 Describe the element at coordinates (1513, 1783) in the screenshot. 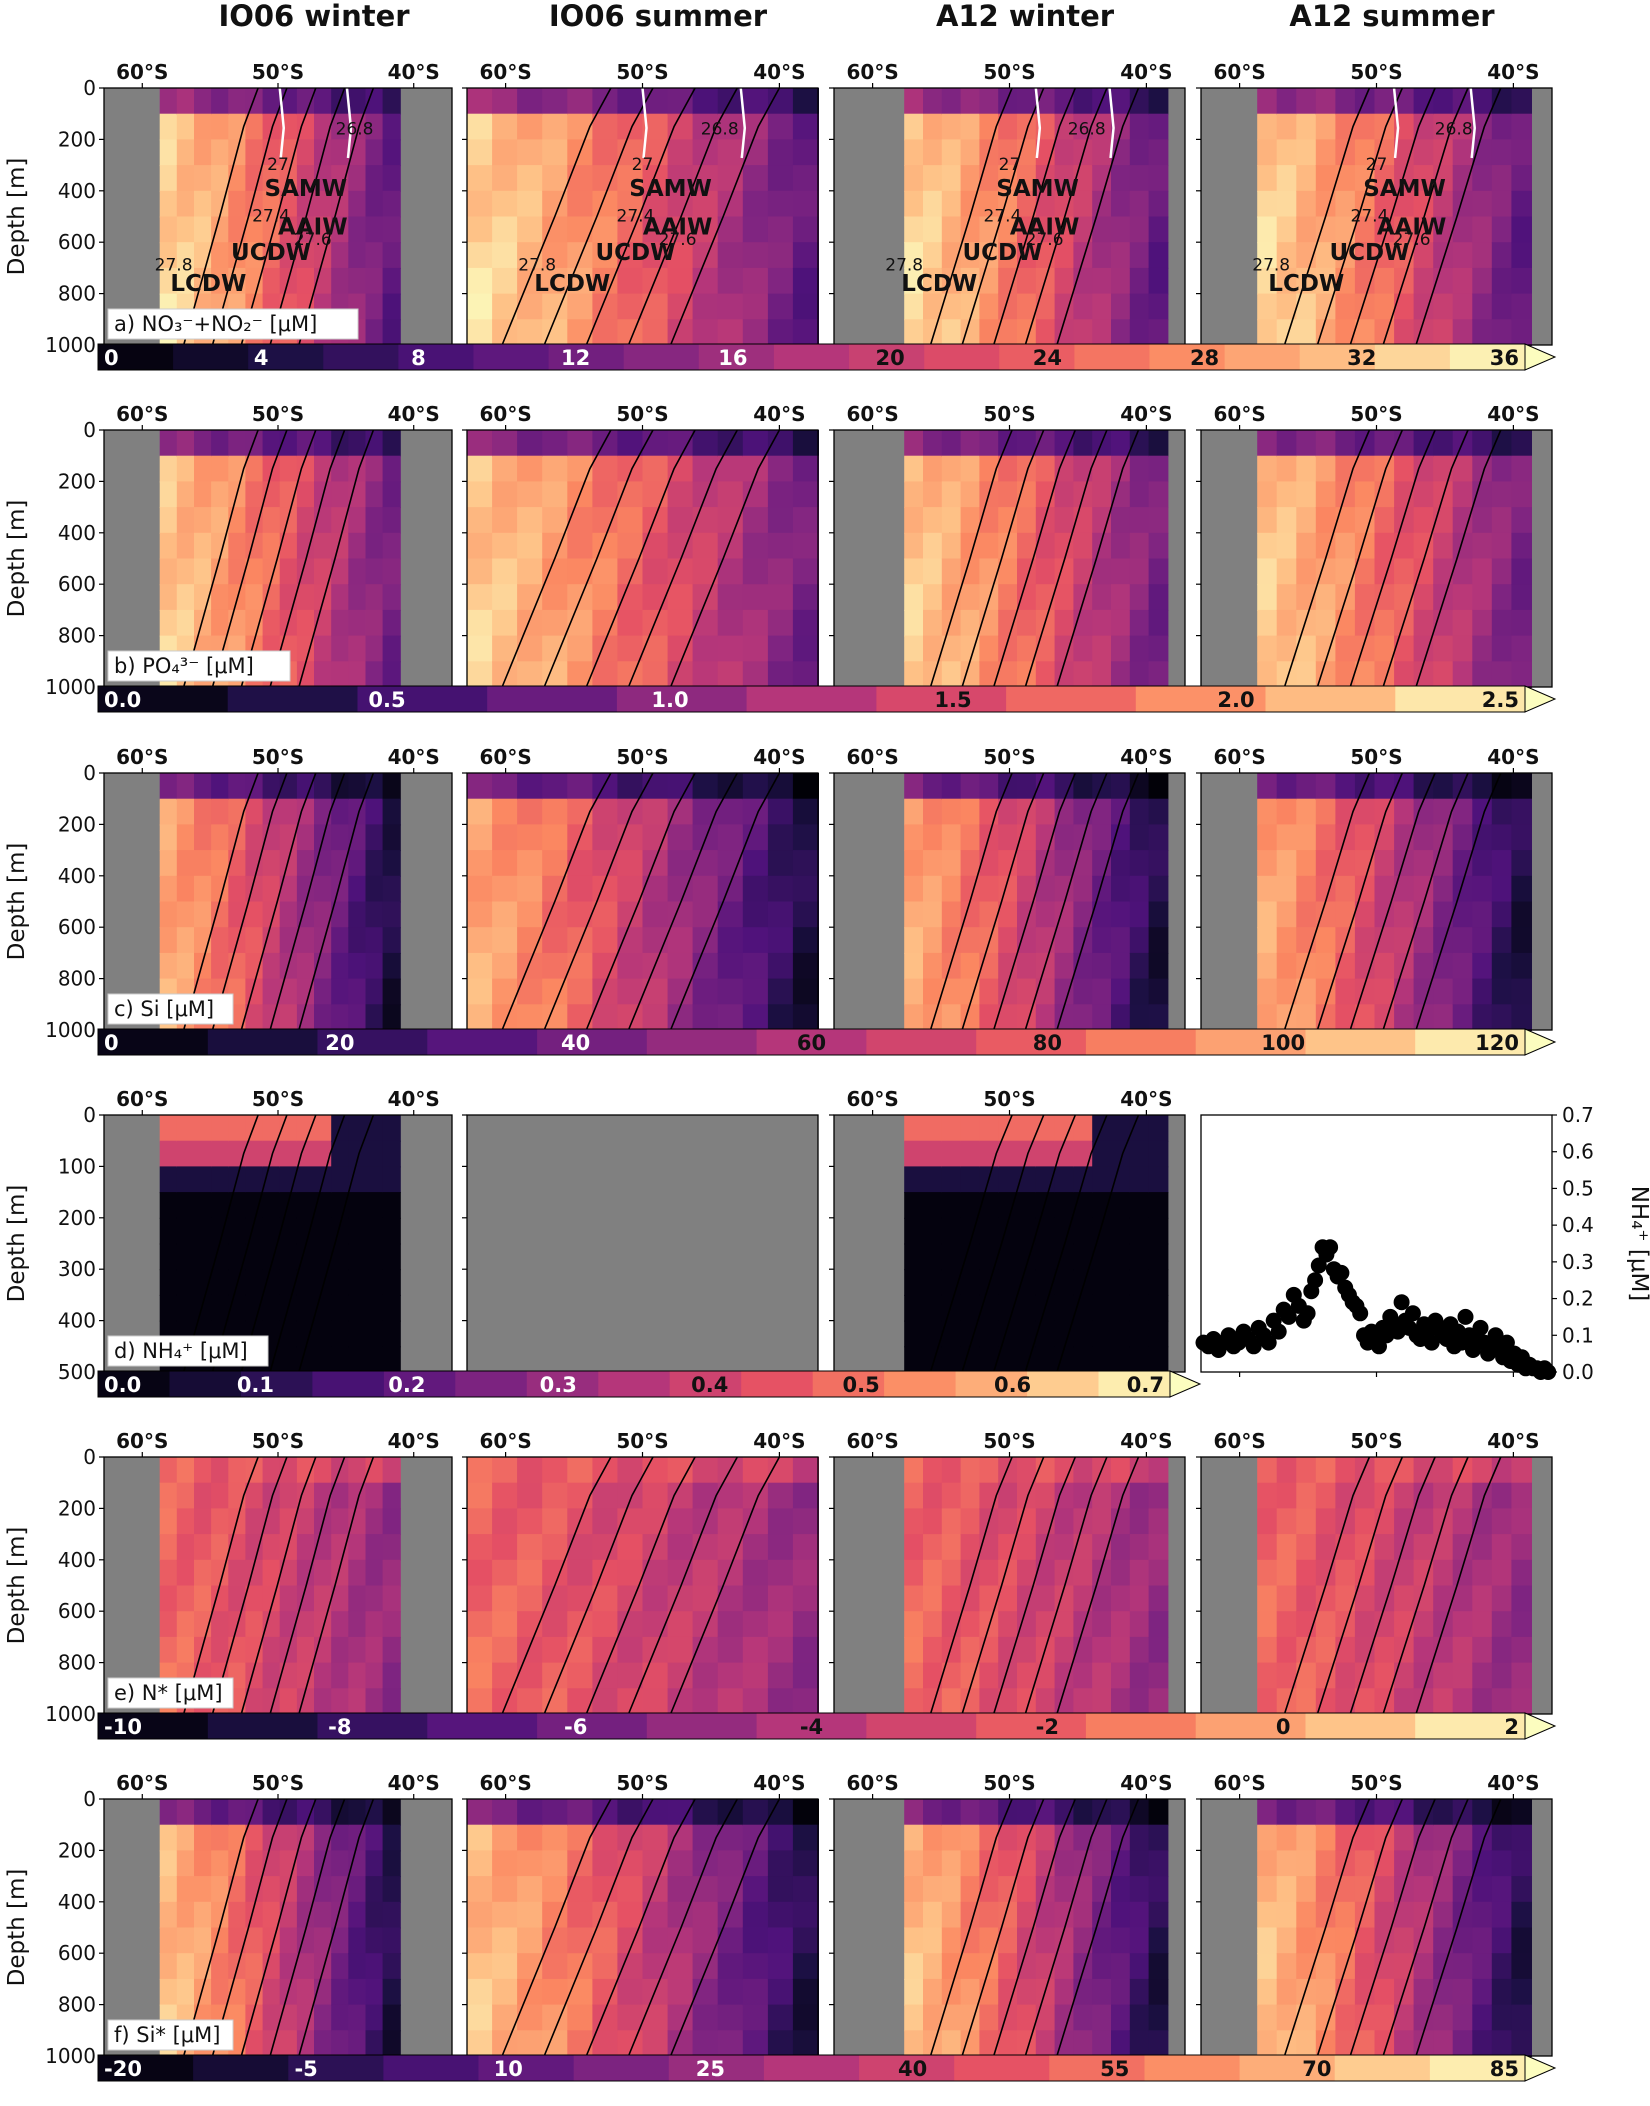

I see `lat-tick-label: 40°S` at that location.